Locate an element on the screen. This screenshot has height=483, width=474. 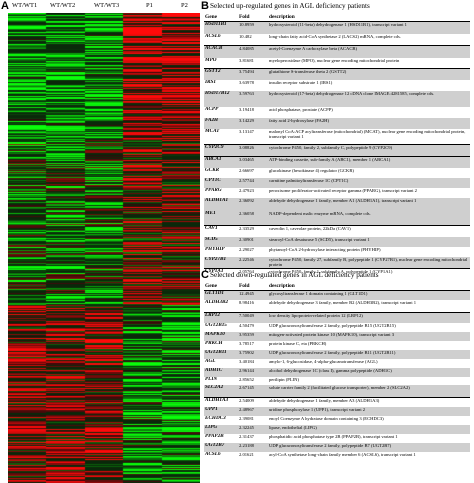
gene-cell: GSTT2 is located at coordinates (221, 74).